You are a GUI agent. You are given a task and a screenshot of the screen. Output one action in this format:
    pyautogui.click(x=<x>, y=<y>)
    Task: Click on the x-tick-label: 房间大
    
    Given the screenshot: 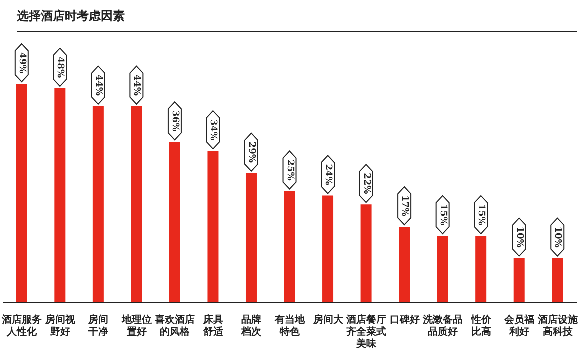 What is the action you would take?
    pyautogui.click(x=328, y=320)
    